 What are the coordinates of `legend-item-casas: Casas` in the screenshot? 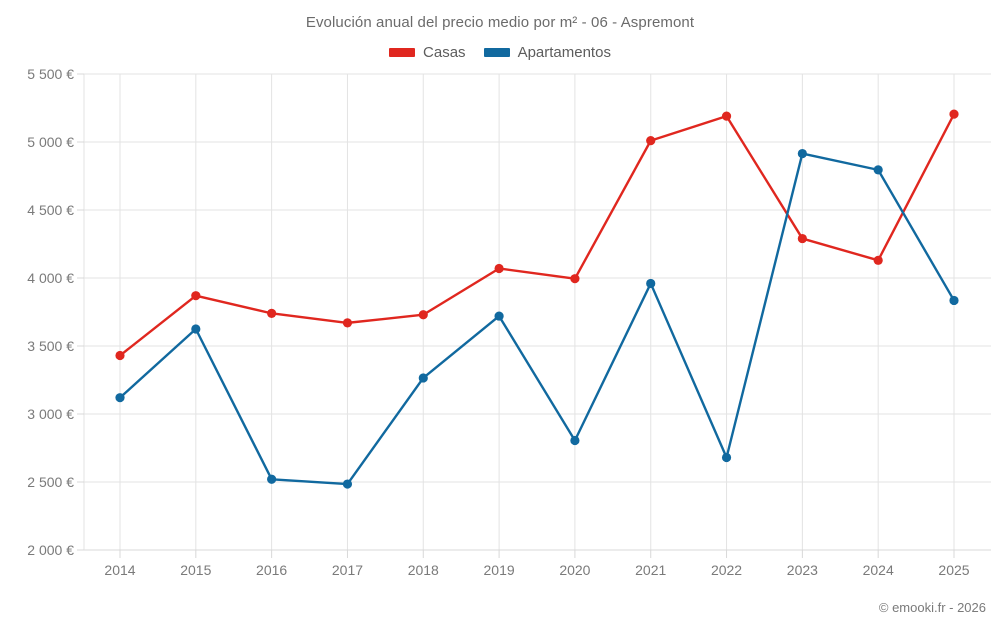 It's located at (427, 52).